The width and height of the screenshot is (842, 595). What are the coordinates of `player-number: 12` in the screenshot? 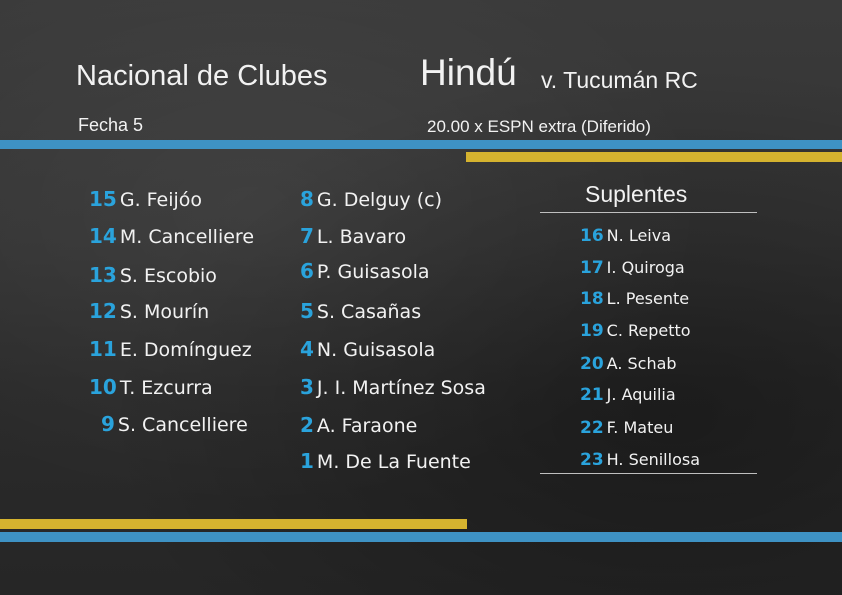 It's located at (103, 311).